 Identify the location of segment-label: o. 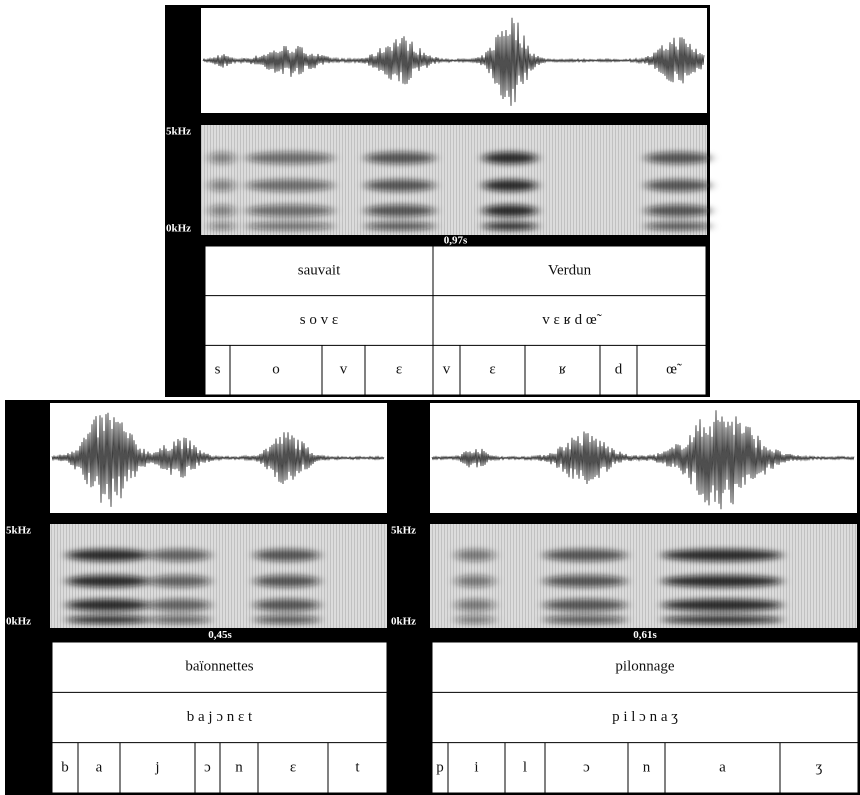
(276, 370).